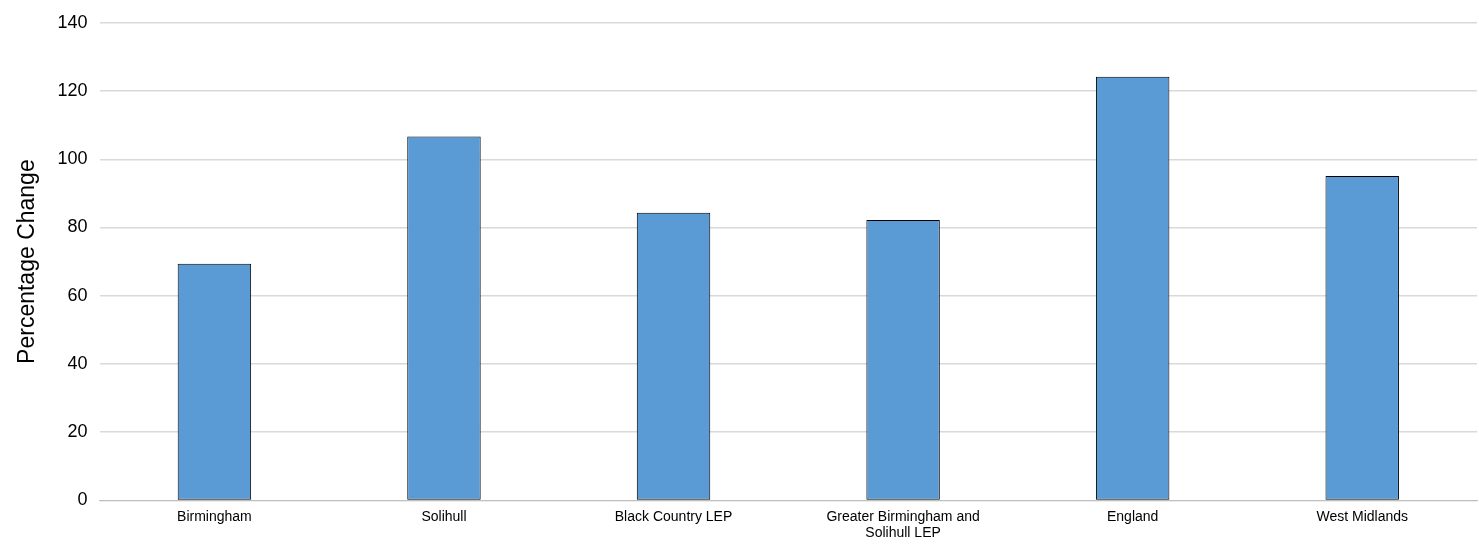 The width and height of the screenshot is (1479, 554). Describe the element at coordinates (1362, 515) in the screenshot. I see `x-tick-label: West Midlands` at that location.